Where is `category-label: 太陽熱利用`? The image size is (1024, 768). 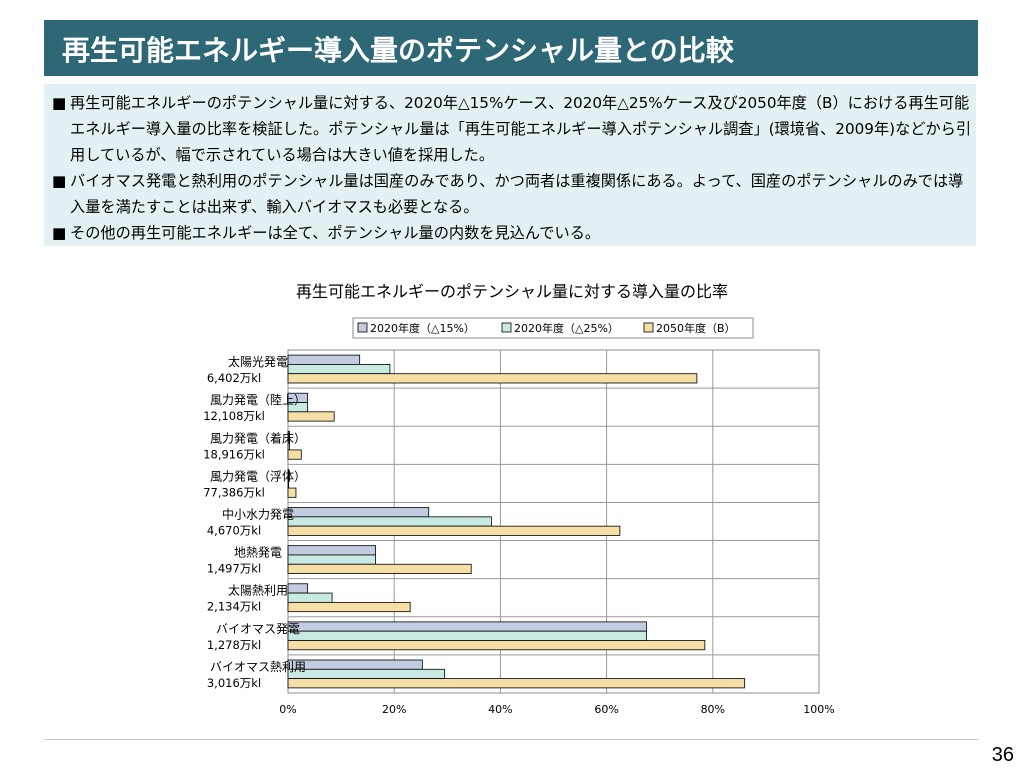
category-label: 太陽熱利用 is located at coordinates (258, 590).